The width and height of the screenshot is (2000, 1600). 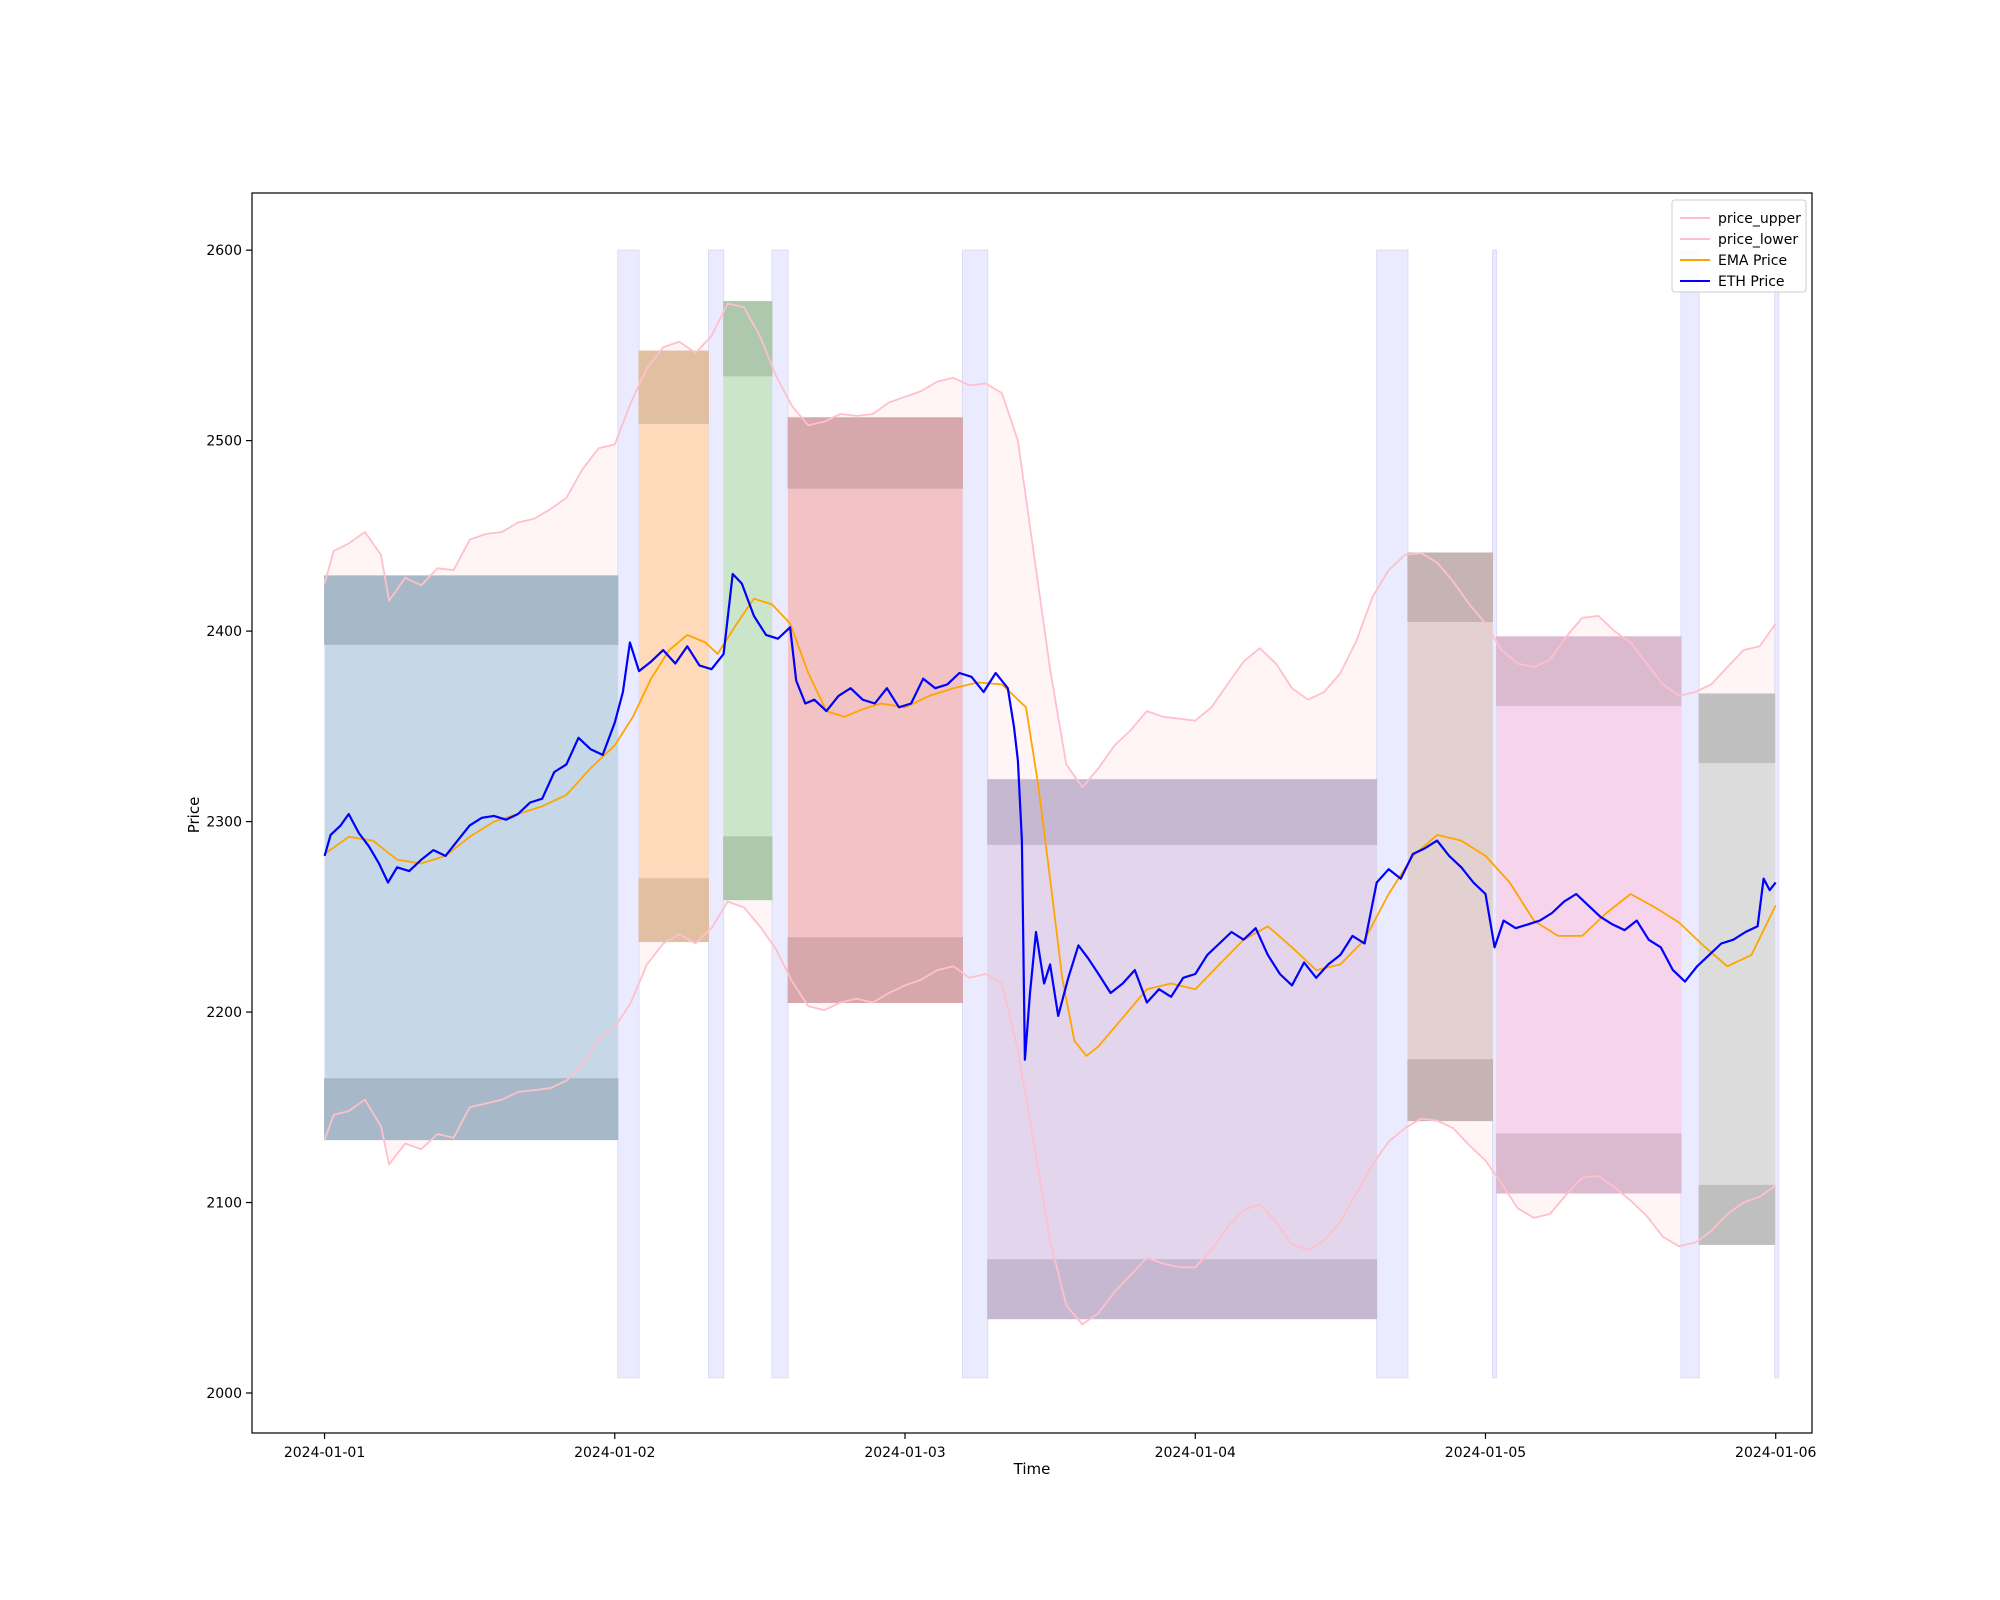 I want to click on zone-4-upper-band, so click(x=875, y=453).